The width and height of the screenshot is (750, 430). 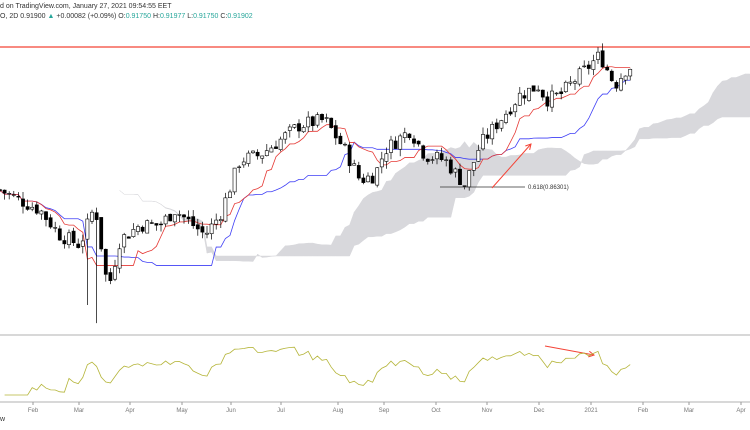 I want to click on divergence-arrow, so click(x=569, y=350).